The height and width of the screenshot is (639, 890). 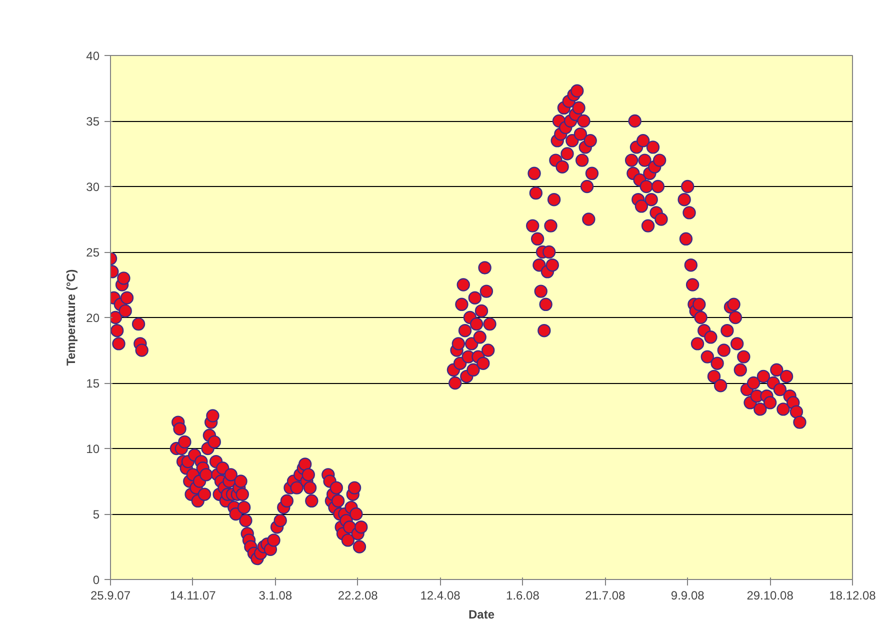 What do you see at coordinates (93, 56) in the screenshot?
I see `y-tick-label: 40` at bounding box center [93, 56].